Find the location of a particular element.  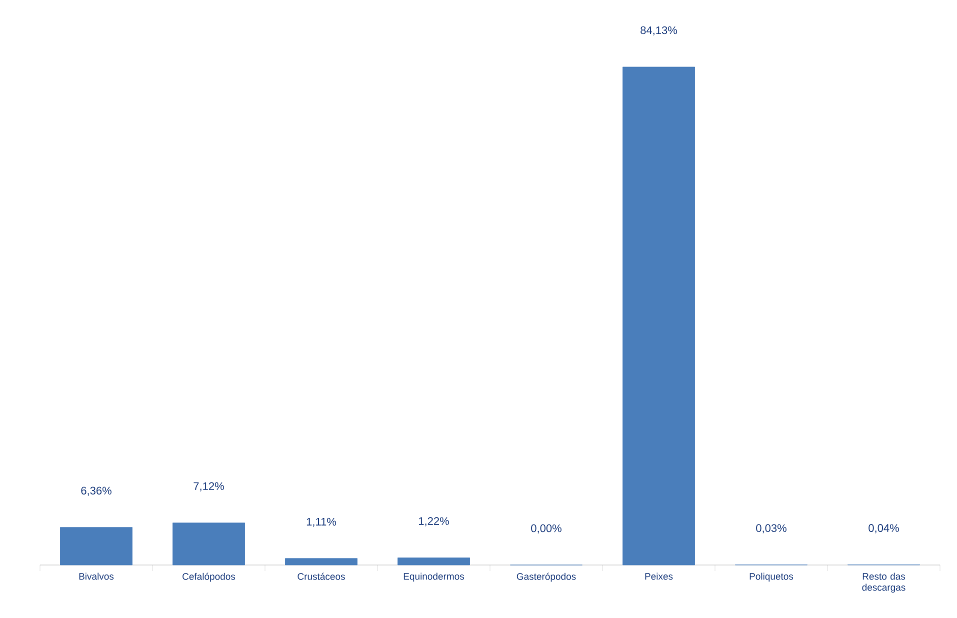

x-tick-label: Peixes is located at coordinates (659, 576).